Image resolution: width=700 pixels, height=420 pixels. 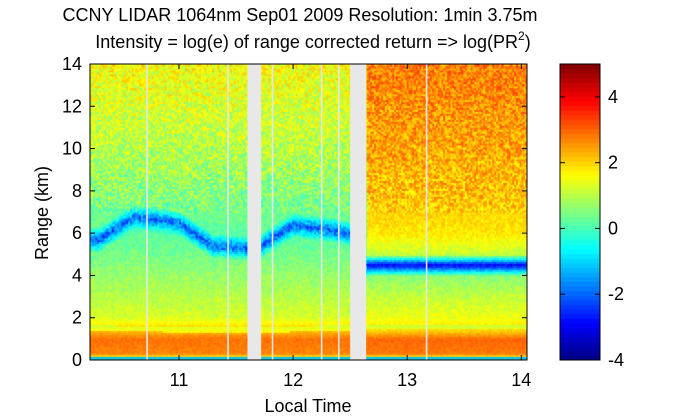 I want to click on colorbar, so click(x=580, y=212).